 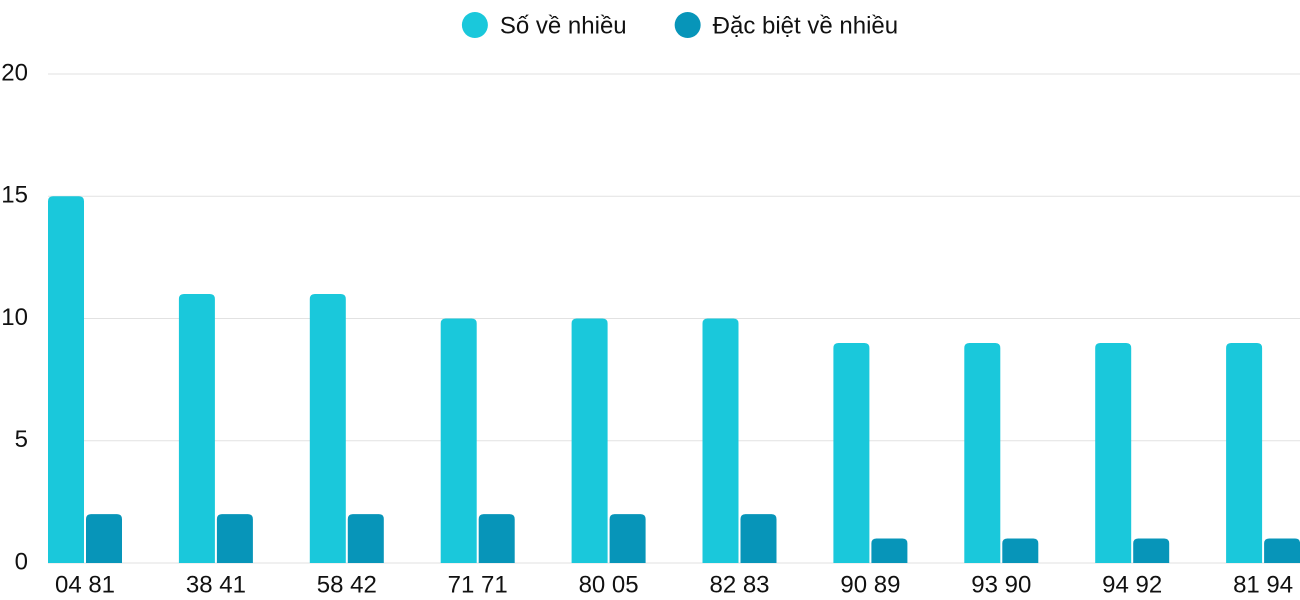 What do you see at coordinates (85, 584) in the screenshot?
I see `x-tick-label: 04 81` at bounding box center [85, 584].